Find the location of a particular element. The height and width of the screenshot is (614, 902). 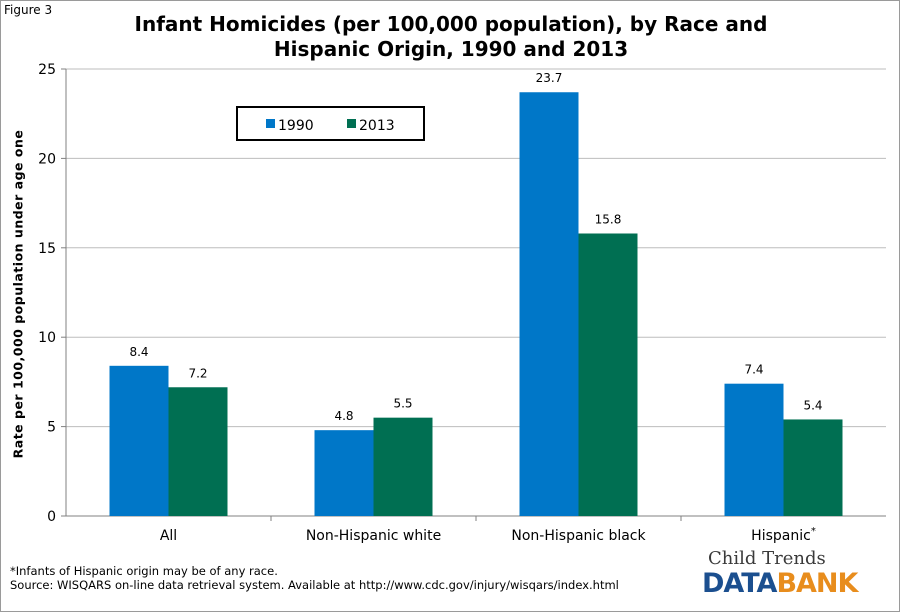

legend-label: 1990 is located at coordinates (296, 126).